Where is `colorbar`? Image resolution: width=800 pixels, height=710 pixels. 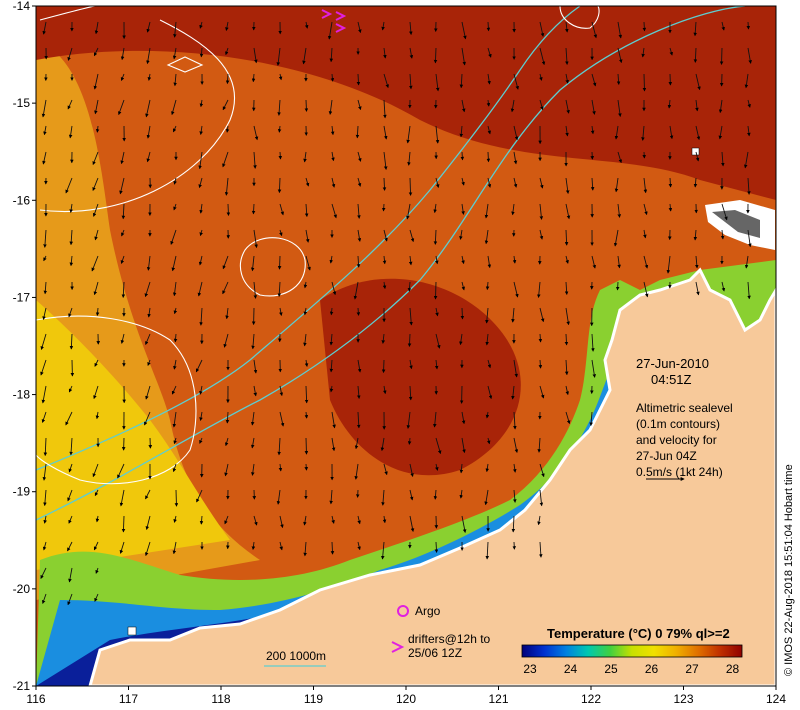 colorbar is located at coordinates (632, 651).